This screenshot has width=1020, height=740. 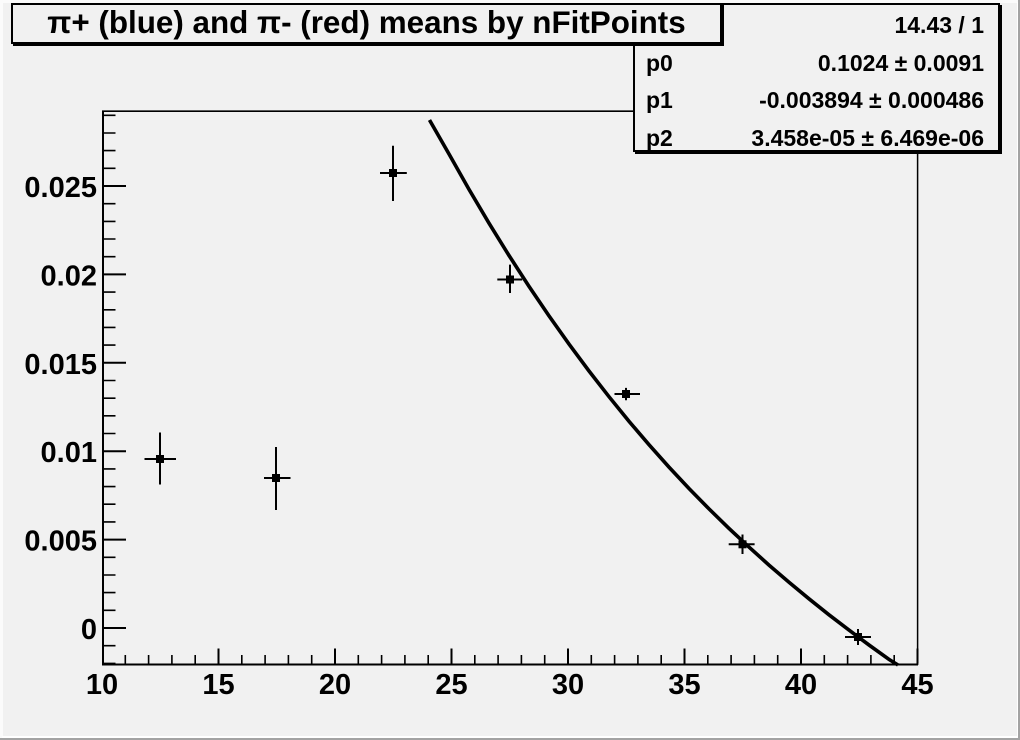 I want to click on svg-text: 0.005, so click(x=60, y=542).